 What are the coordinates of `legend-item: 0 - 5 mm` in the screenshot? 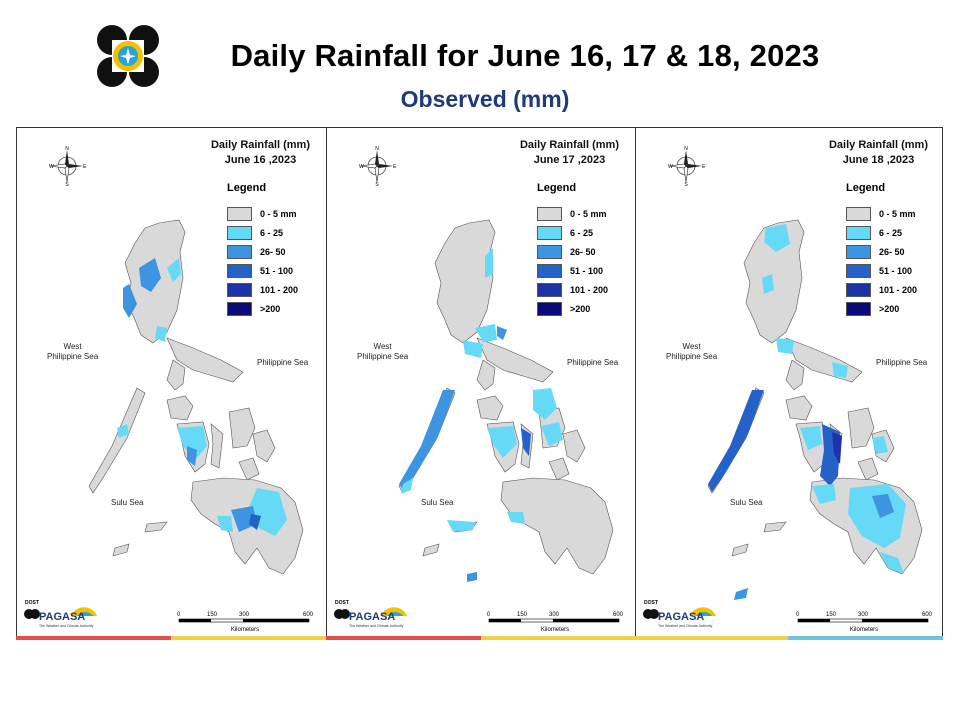 It's located at (572, 213).